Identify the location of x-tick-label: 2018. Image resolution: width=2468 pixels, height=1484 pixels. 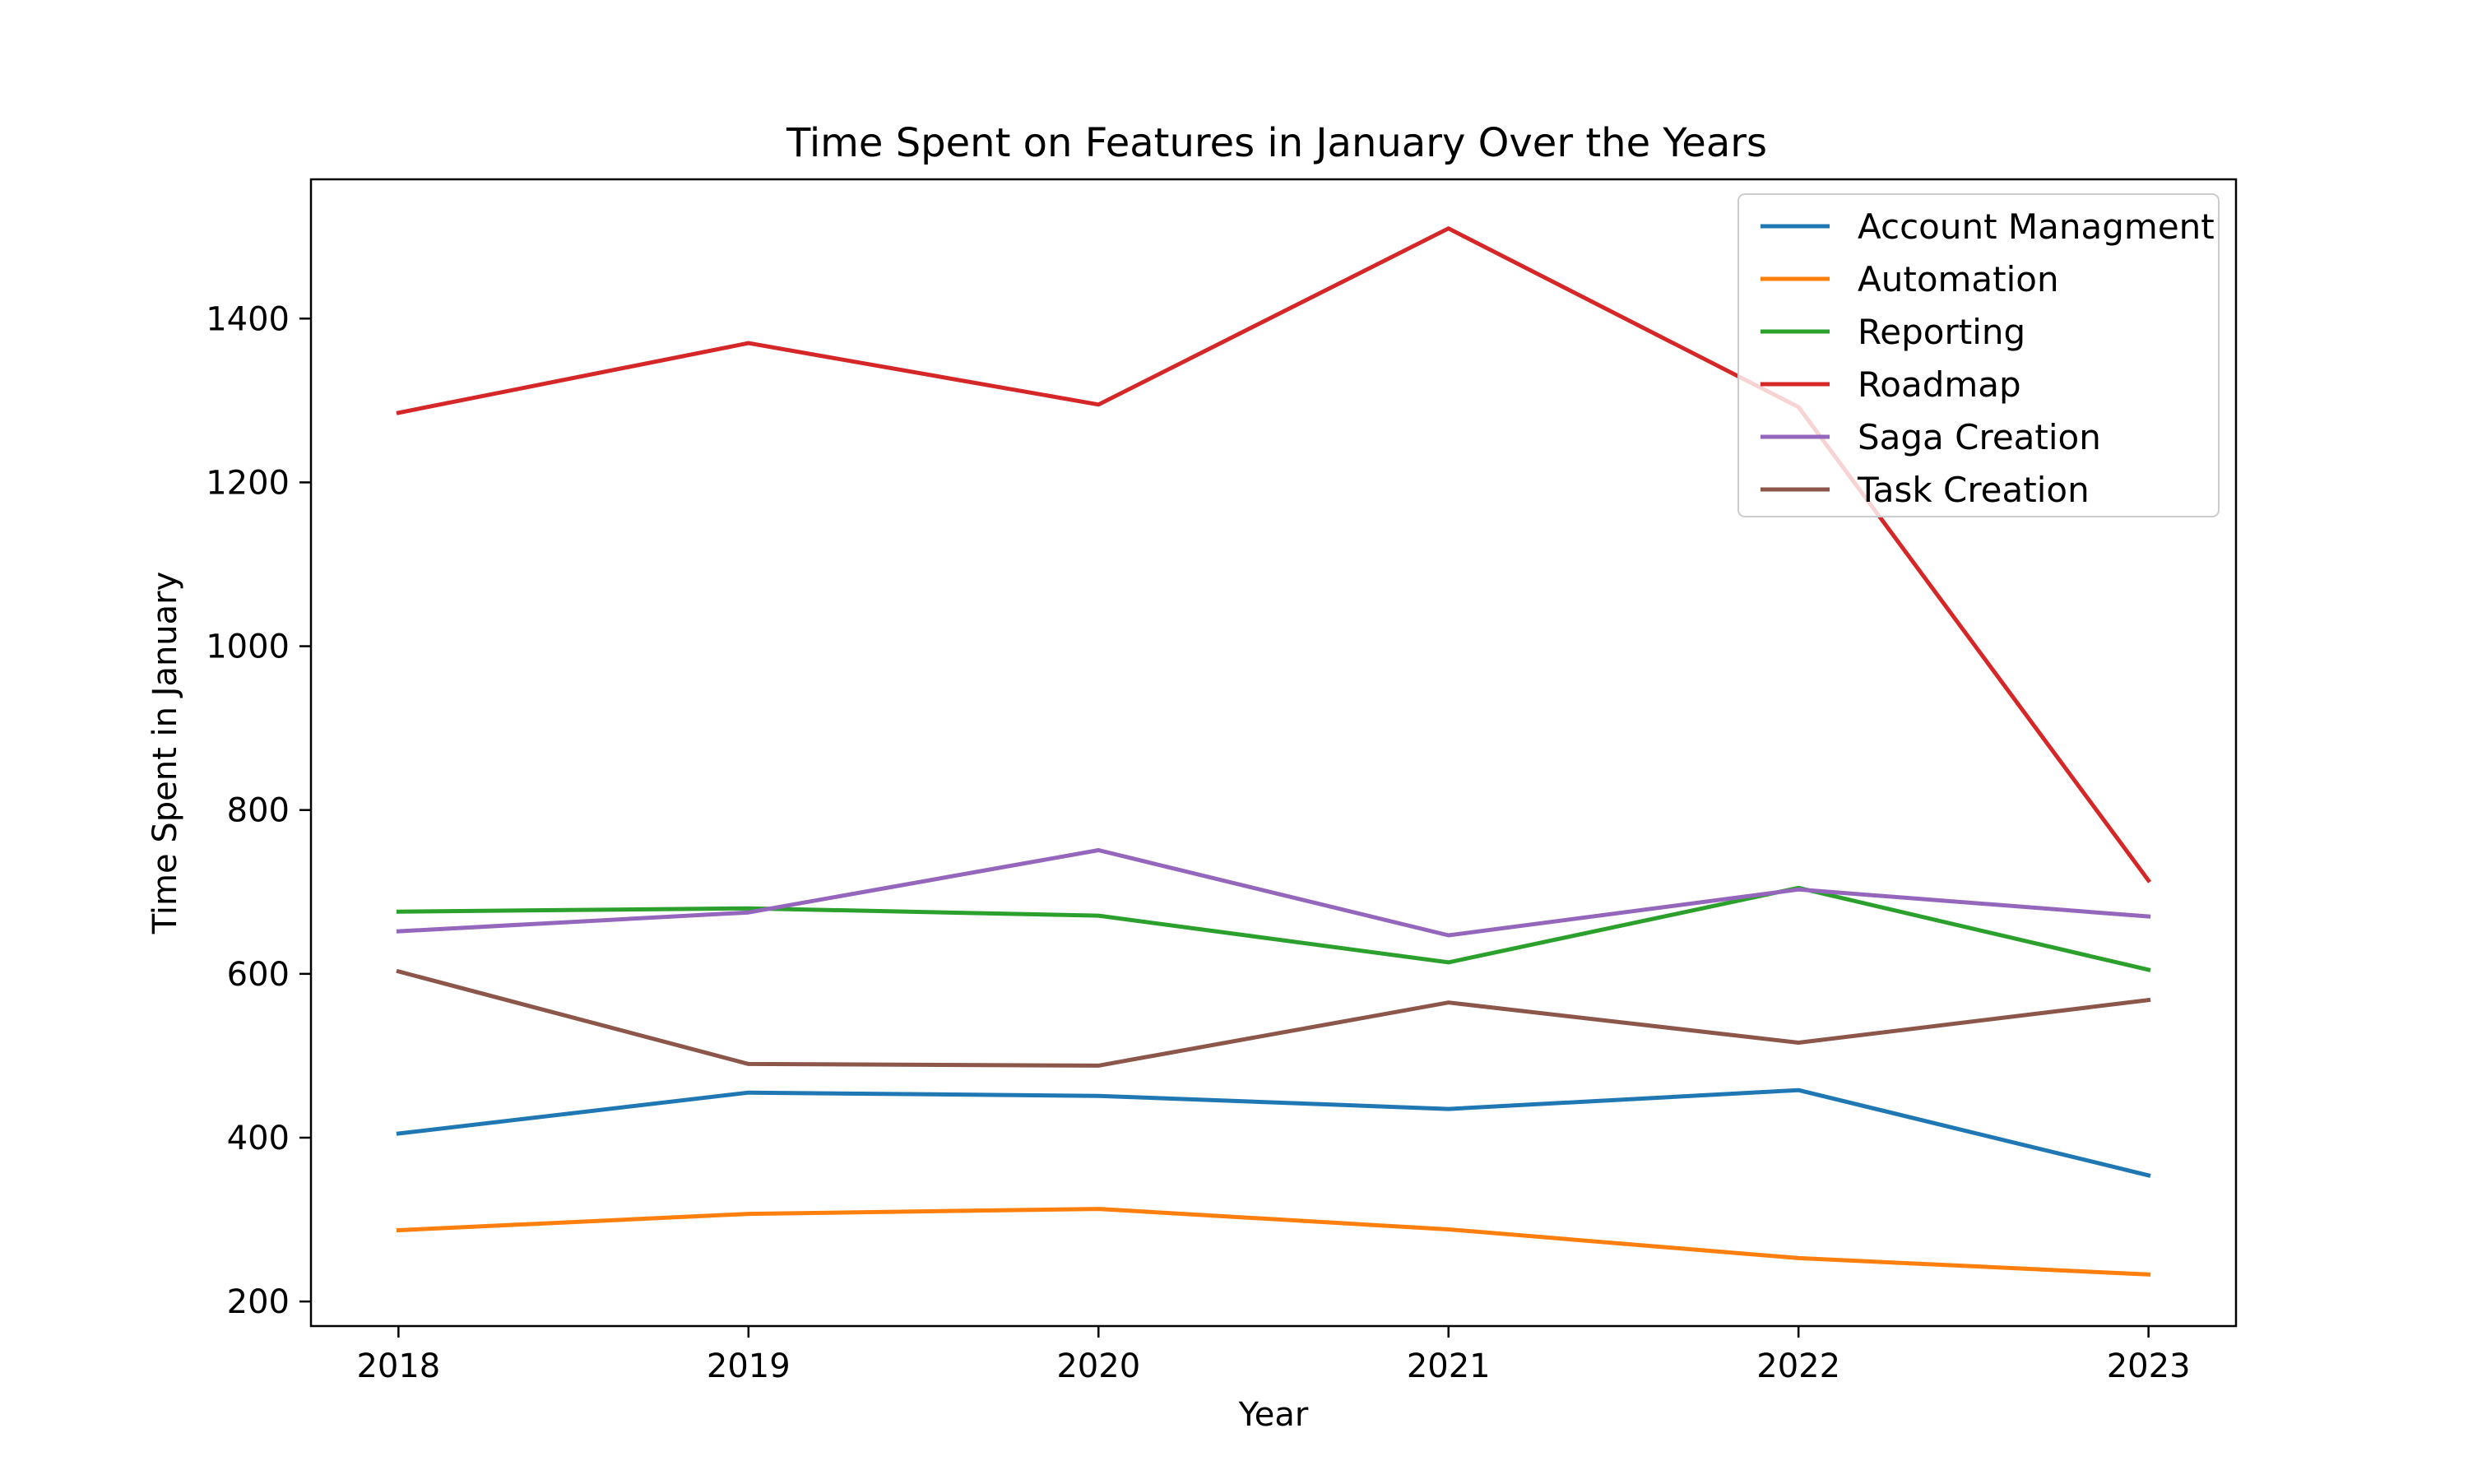
(398, 1366).